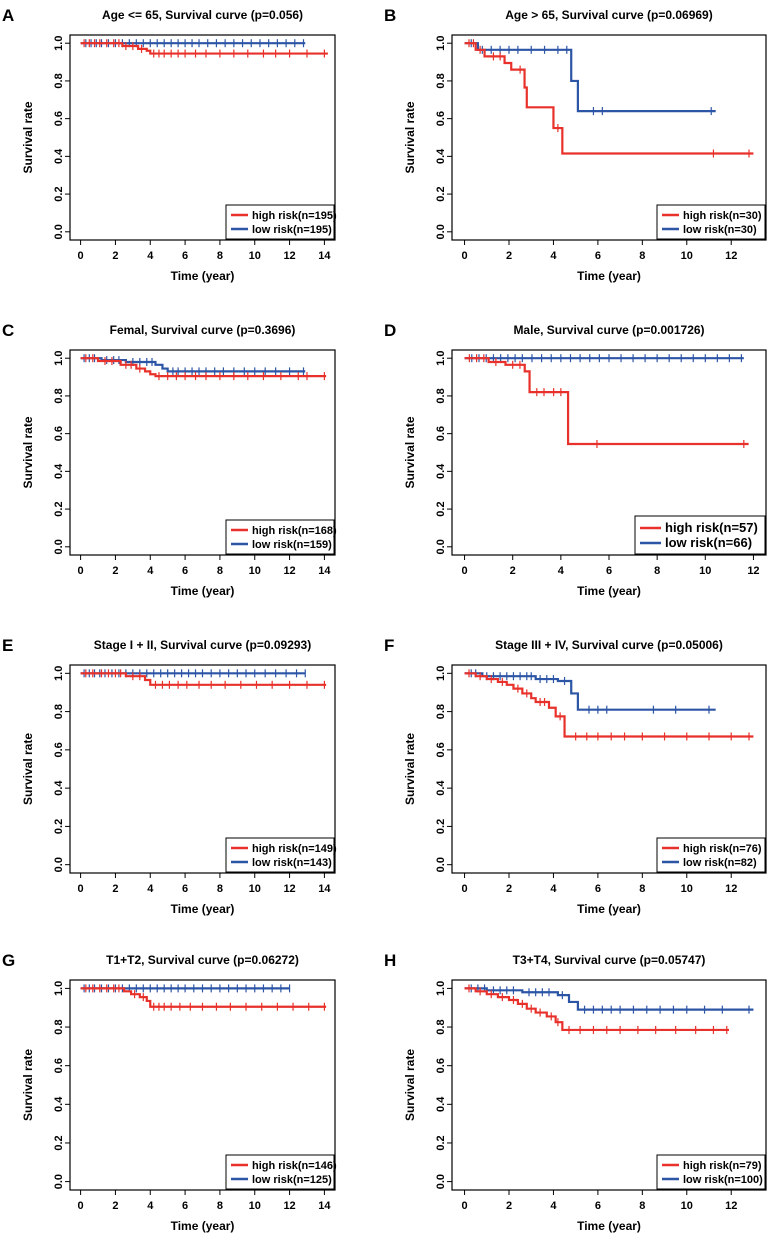  What do you see at coordinates (8, 15) in the screenshot?
I see `panel-letter: A` at bounding box center [8, 15].